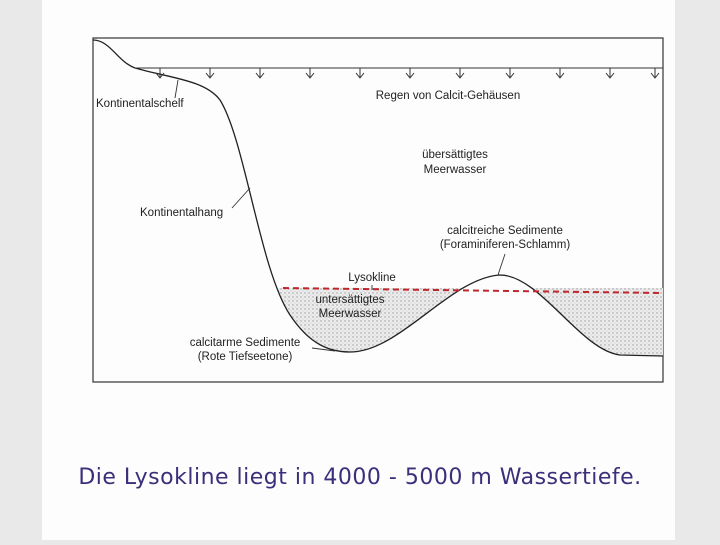  Describe the element at coordinates (245, 357) in the screenshot. I see `calcite-poor-label: (Rote Tiefseetone)` at that location.